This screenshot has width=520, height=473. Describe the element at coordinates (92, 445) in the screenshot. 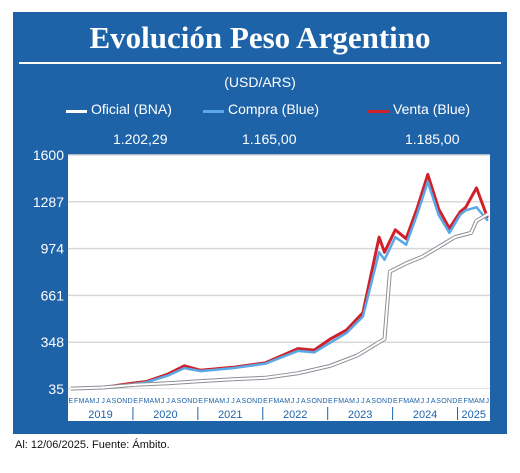

I see `footer-note: Al: 12/06/2025. Fuente: Ámbito.` at that location.